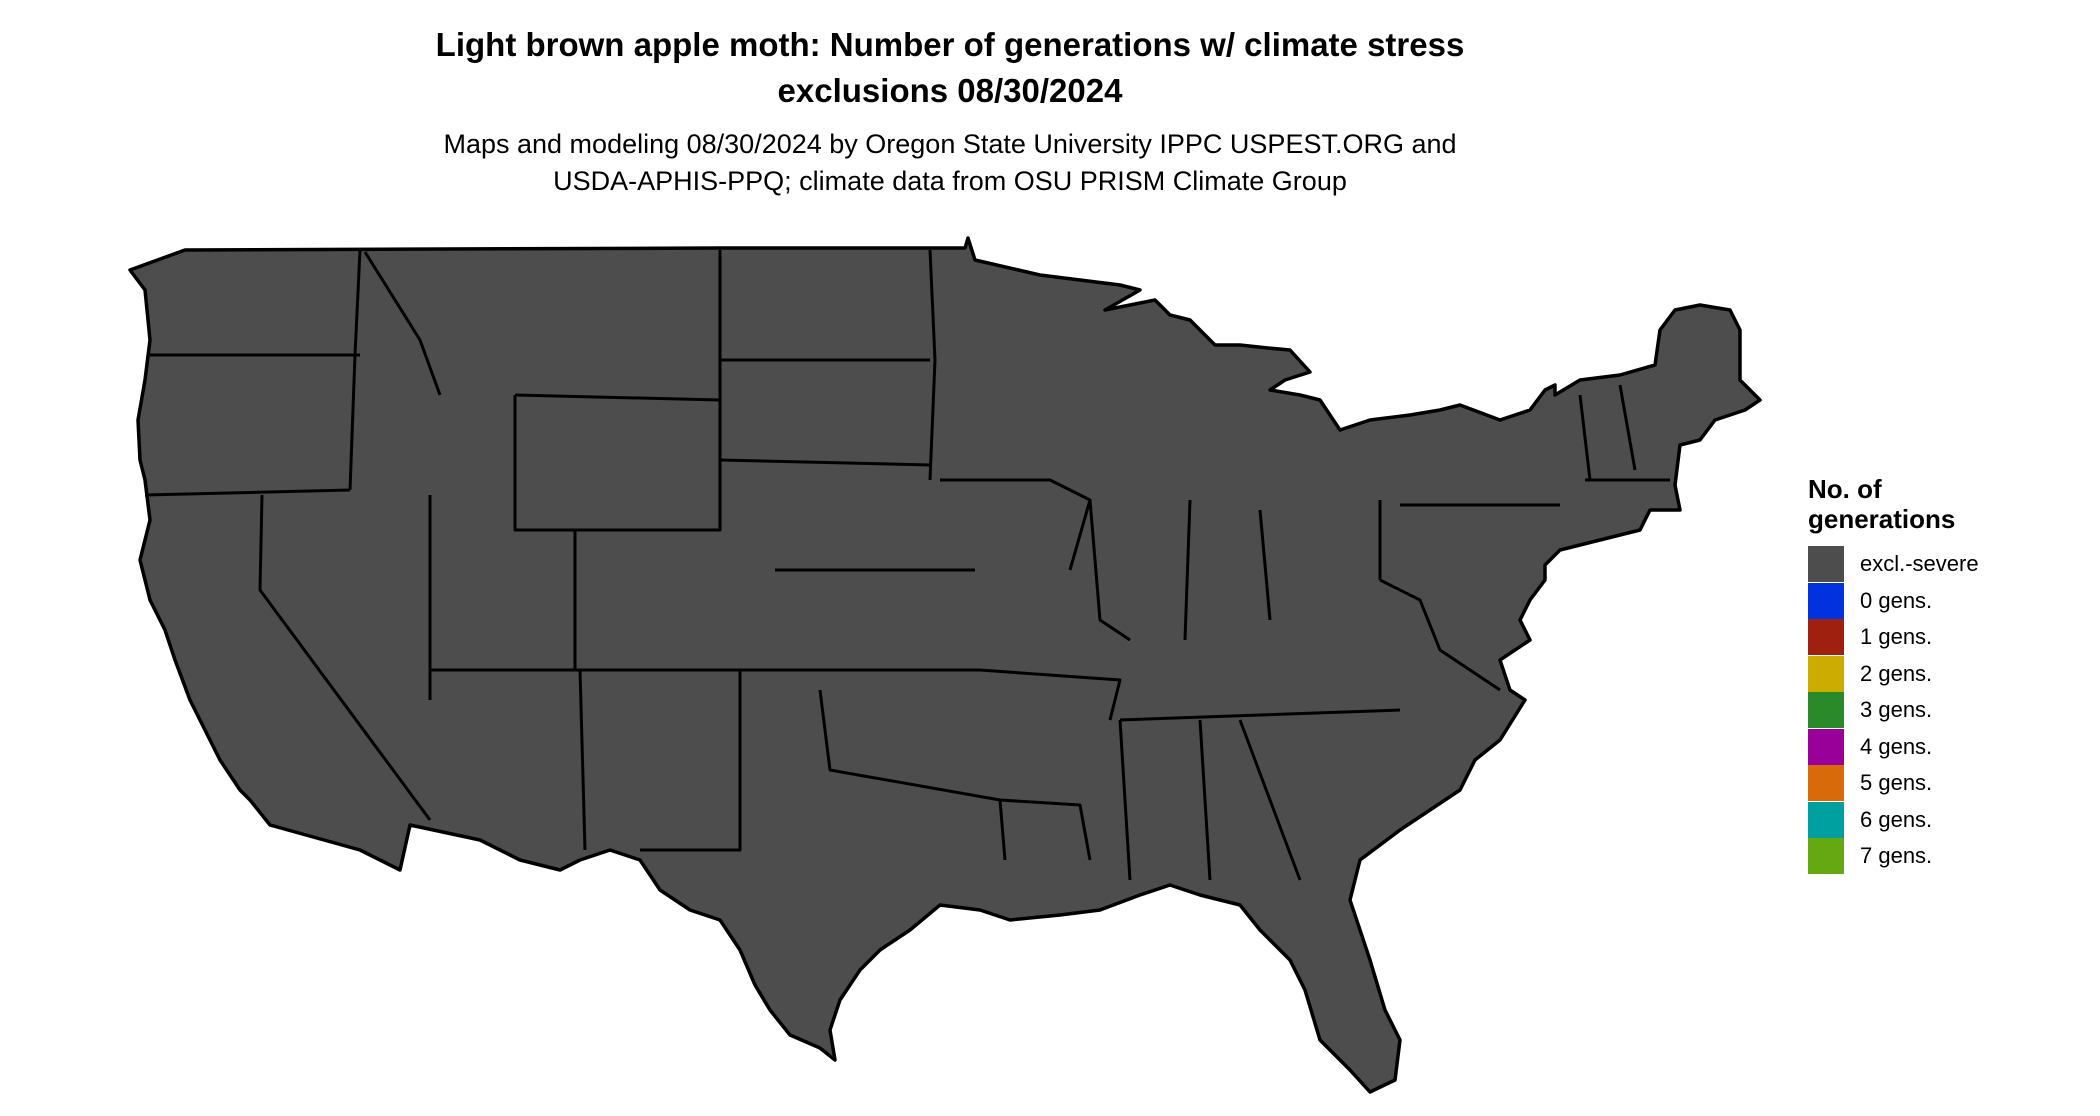  Describe the element at coordinates (1896, 746) in the screenshot. I see `legend-label: 4 gens.` at that location.